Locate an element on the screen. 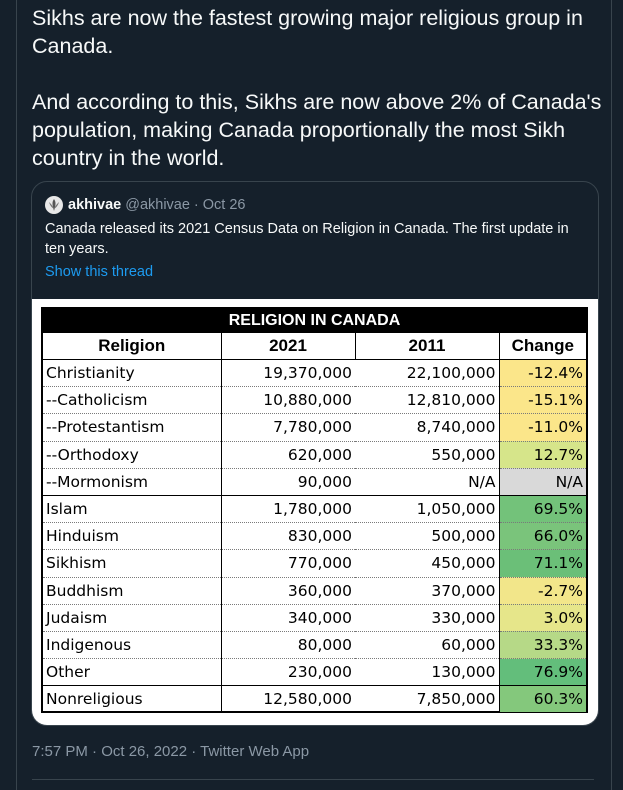 The height and width of the screenshot is (790, 623). table-header-row: Religion 2021 2011 Change is located at coordinates (314, 346).